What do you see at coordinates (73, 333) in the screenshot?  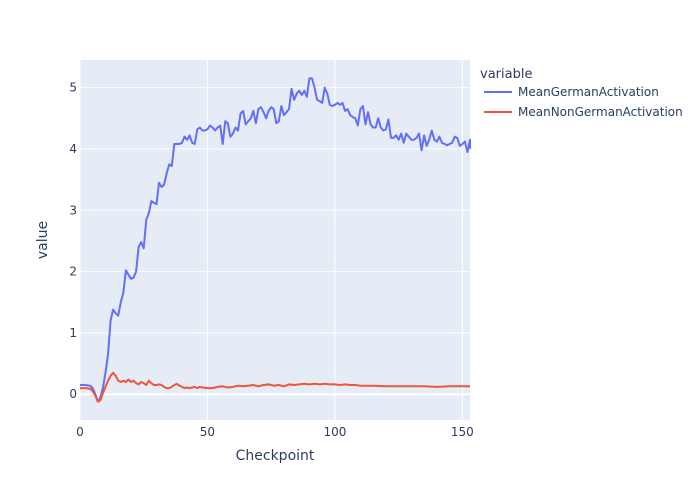 I see `y-tick-label: 1` at bounding box center [73, 333].